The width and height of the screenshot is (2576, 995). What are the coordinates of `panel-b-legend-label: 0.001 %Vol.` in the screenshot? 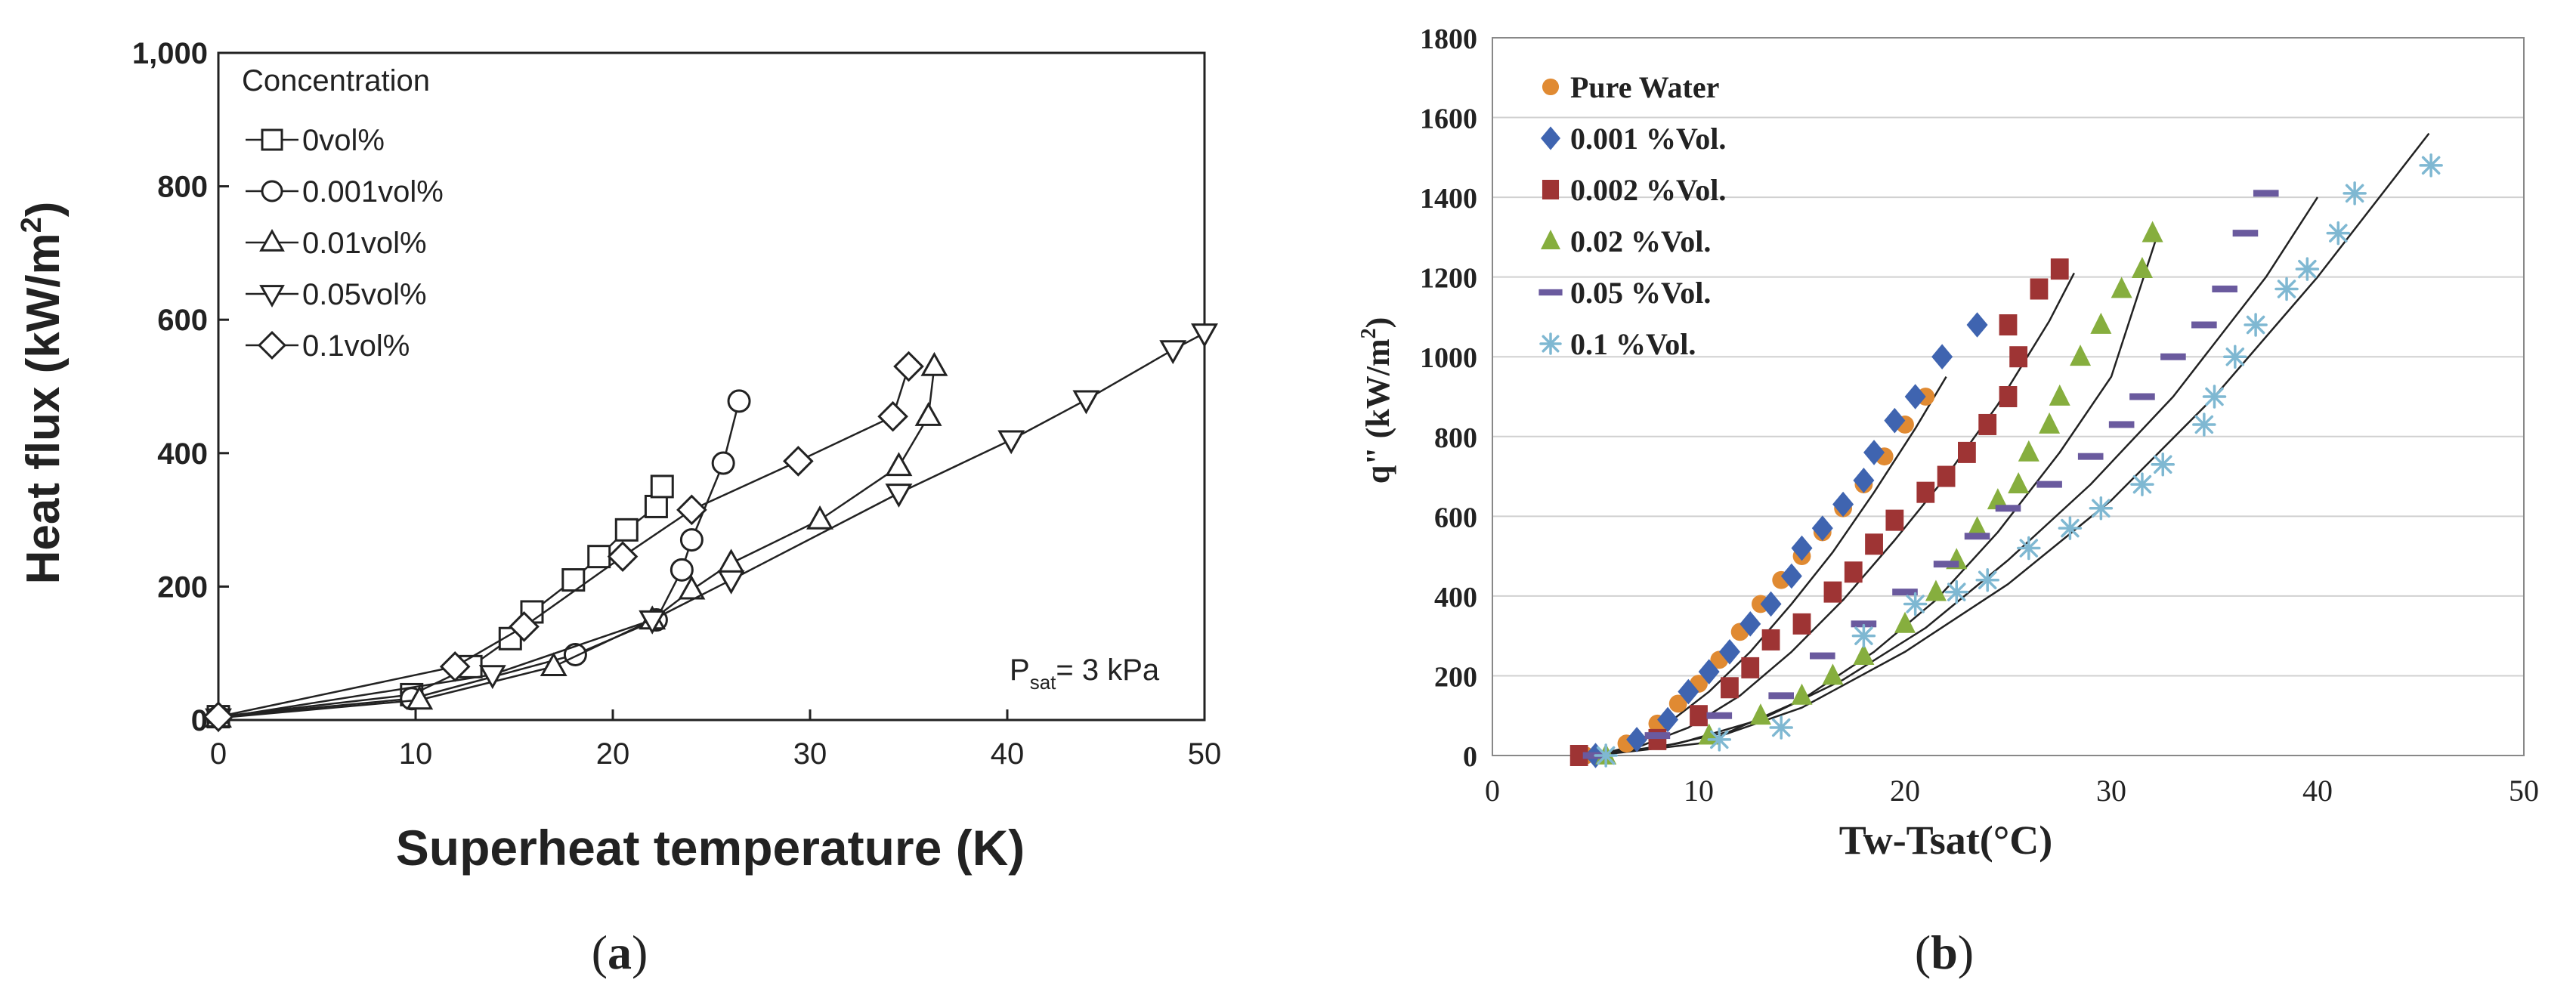 It's located at (1648, 139).